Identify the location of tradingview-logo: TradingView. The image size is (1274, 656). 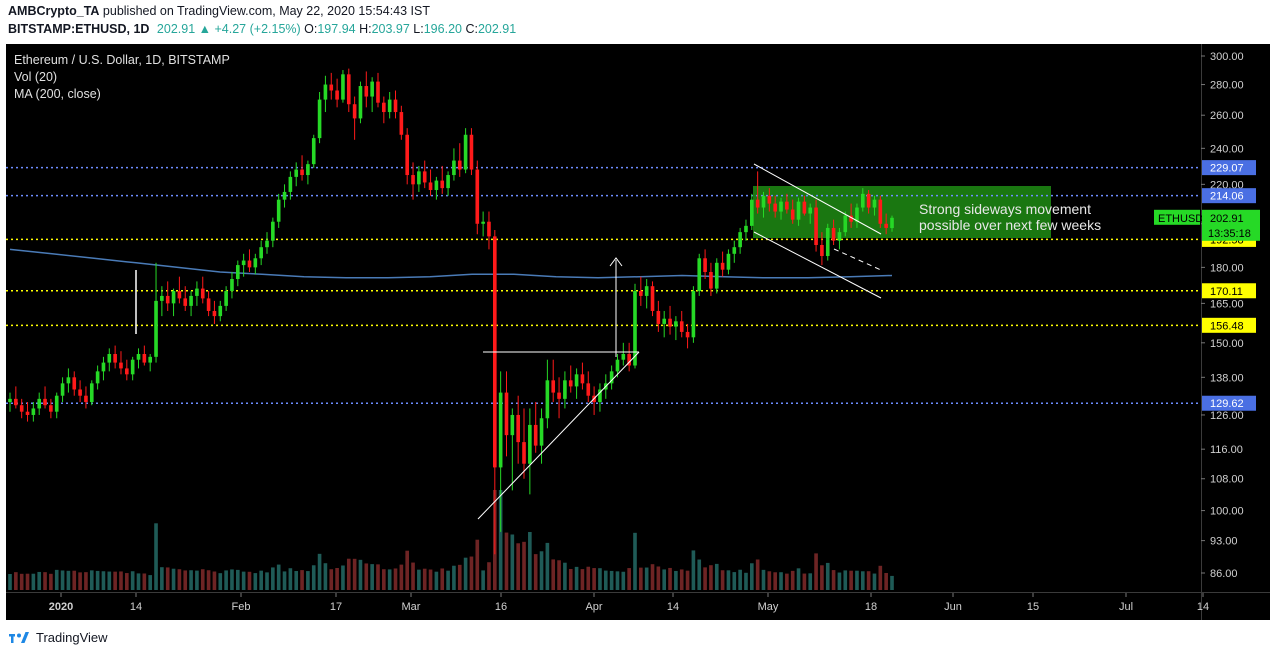
(58, 637).